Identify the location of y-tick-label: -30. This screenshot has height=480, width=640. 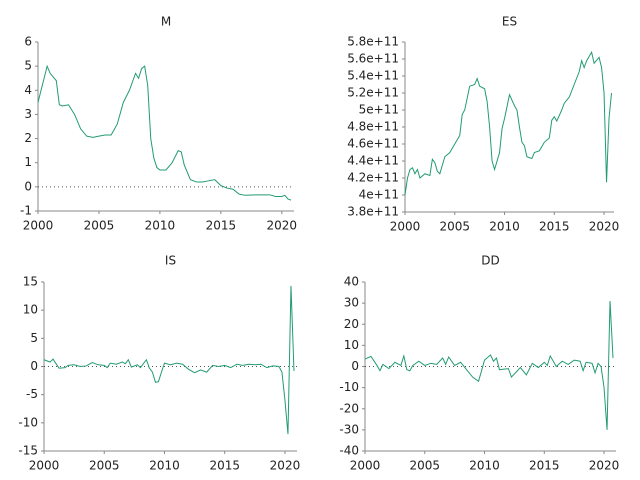
(349, 429).